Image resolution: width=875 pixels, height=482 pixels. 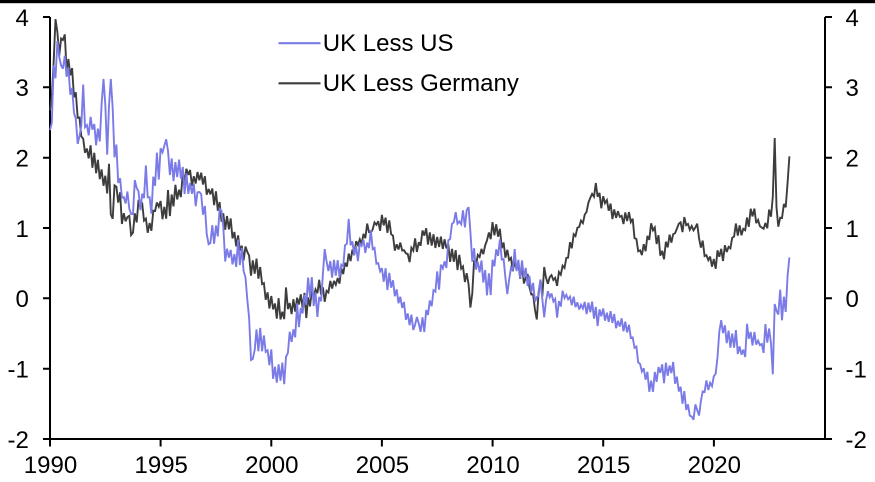 What do you see at coordinates (492, 465) in the screenshot?
I see `svg-text: 2010` at bounding box center [492, 465].